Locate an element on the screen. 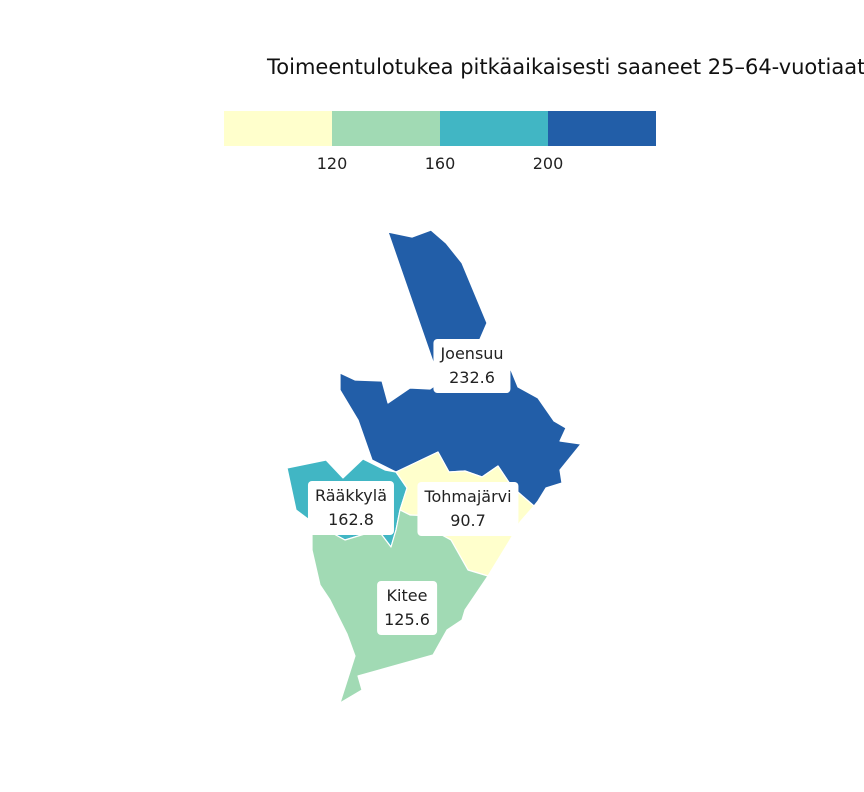 This screenshot has height=792, width=864. color-legend: 120 160 200 is located at coordinates (440, 146).